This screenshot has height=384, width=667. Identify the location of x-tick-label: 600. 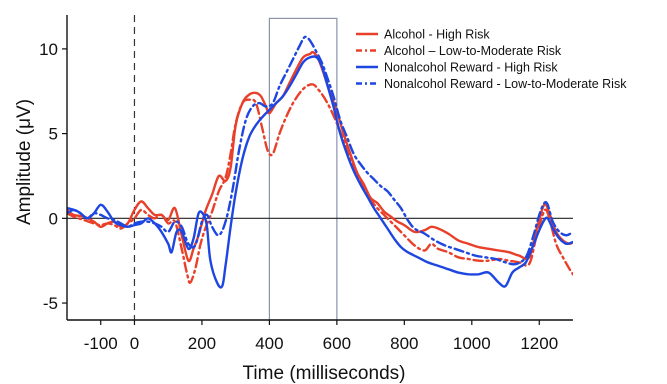
(337, 343).